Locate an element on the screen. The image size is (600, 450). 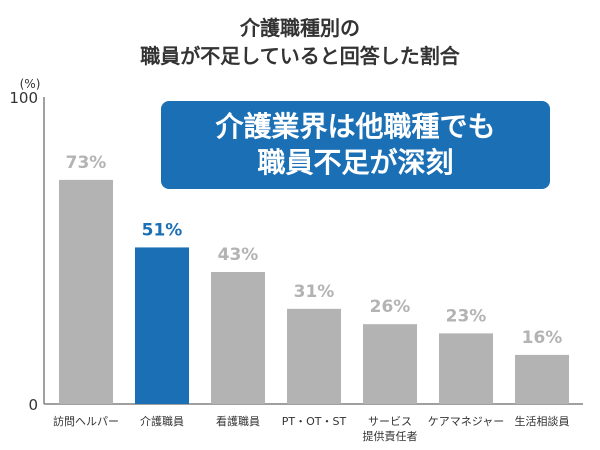
chart-title-line-2: 職員が不足していると回答した割合 is located at coordinates (300, 56).